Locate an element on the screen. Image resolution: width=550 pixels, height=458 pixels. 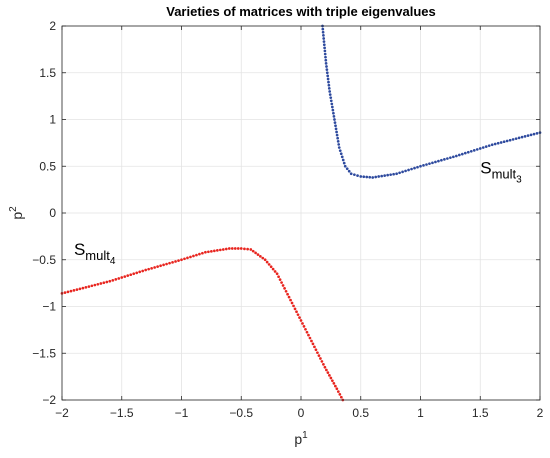
y-tick-label: −0.5 is located at coordinates (44, 260).